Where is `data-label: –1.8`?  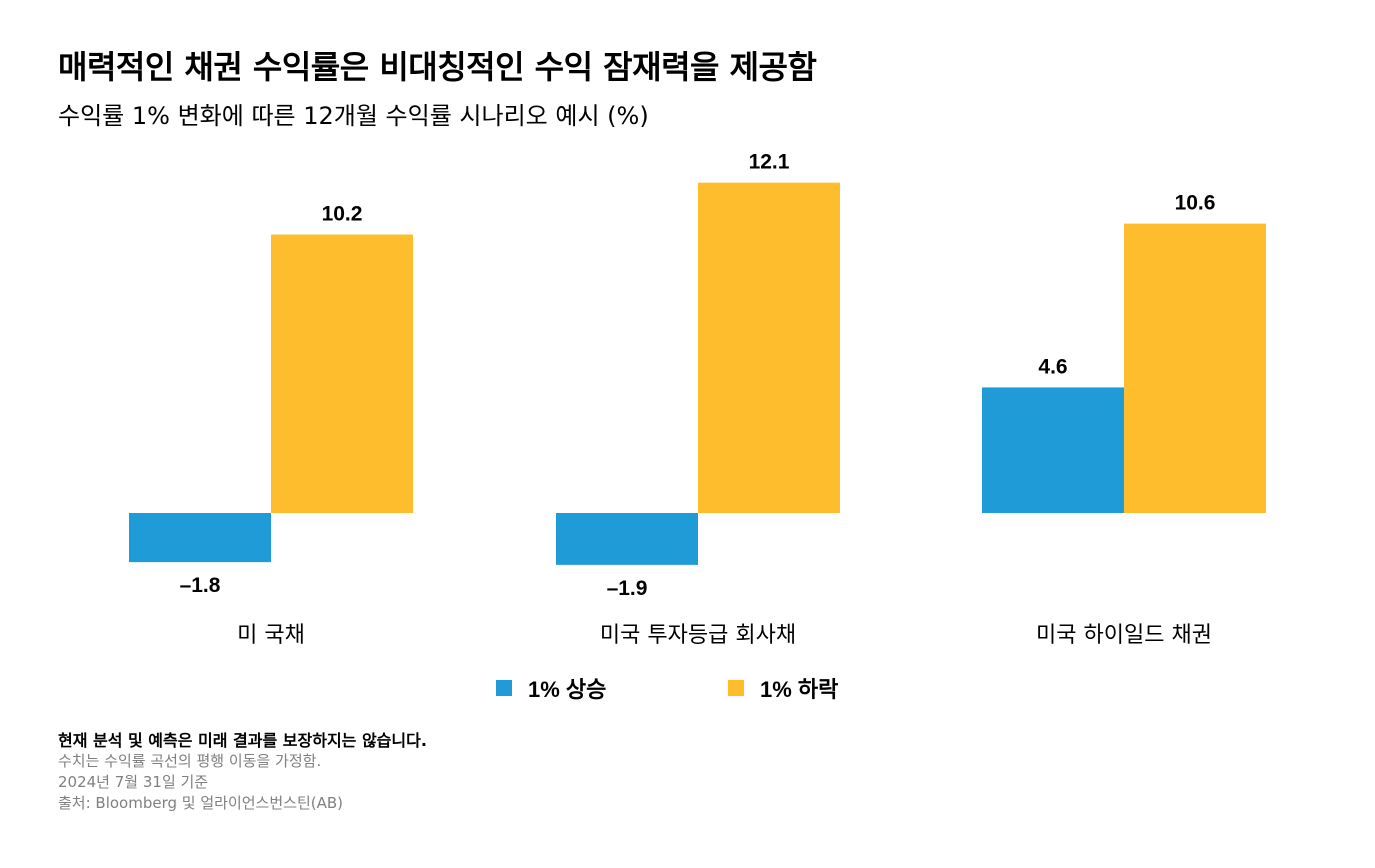 data-label: –1.8 is located at coordinates (200, 585).